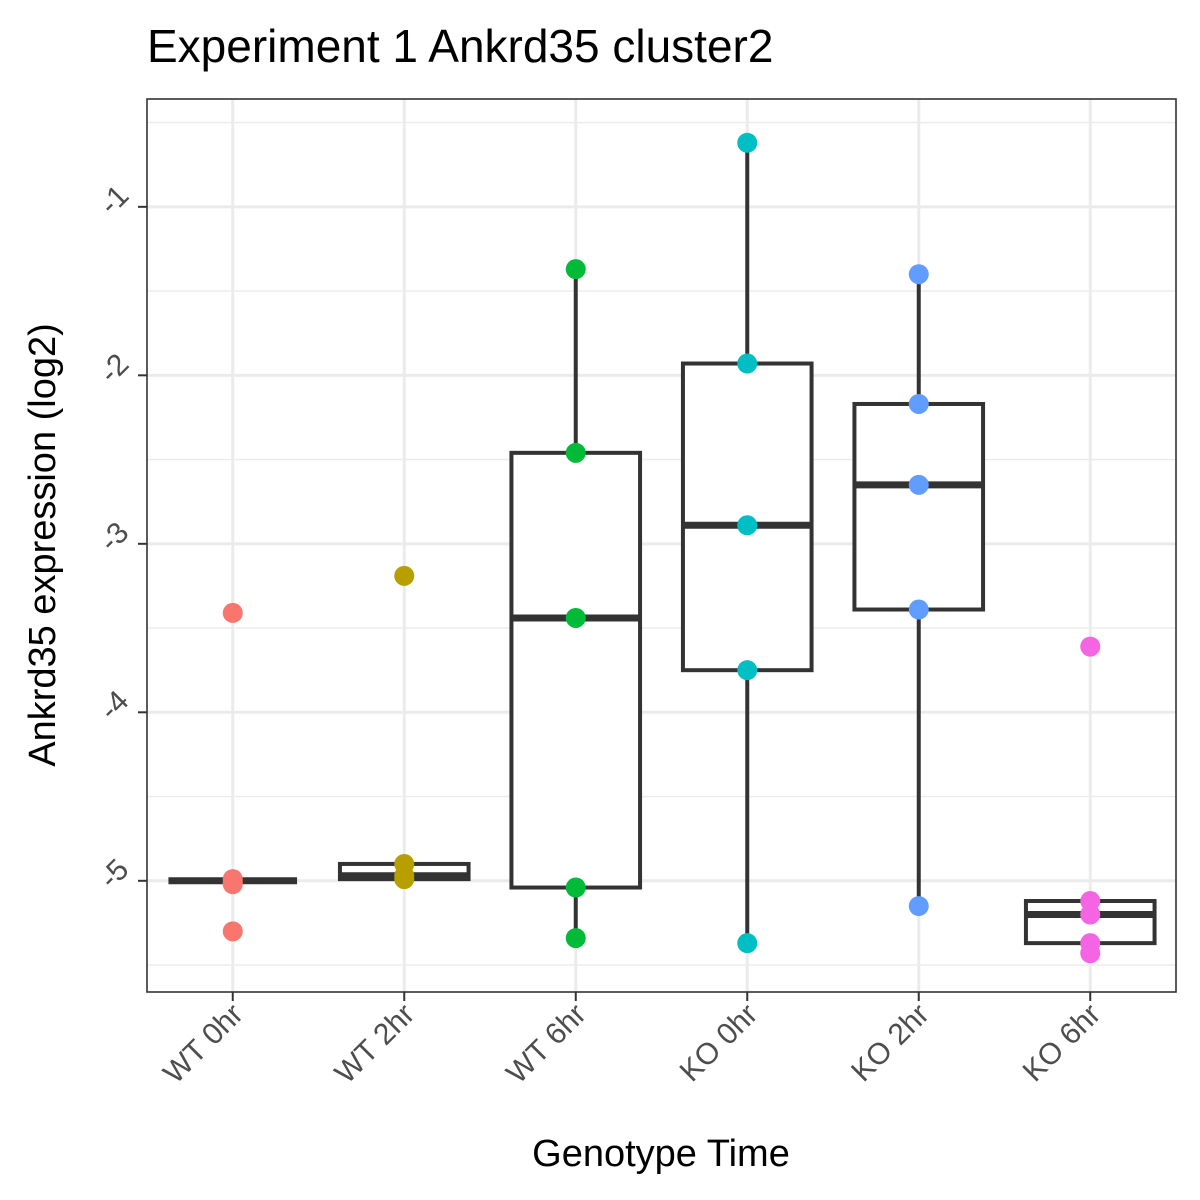 The image size is (1200, 1200). I want to click on x-tick-label: KO 6hr, so click(1062, 1043).